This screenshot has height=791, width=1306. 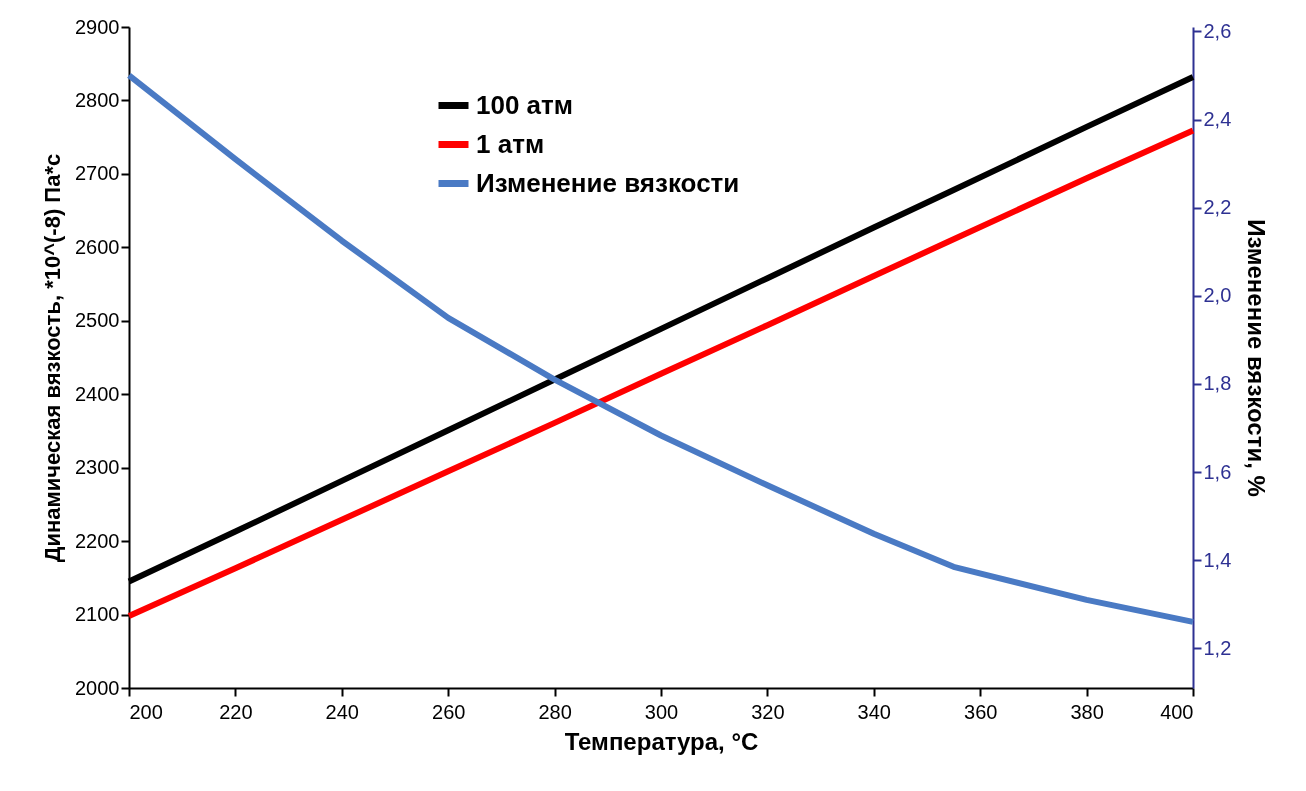 What do you see at coordinates (1217, 383) in the screenshot?
I see `y2-tick-label: 1,8` at bounding box center [1217, 383].